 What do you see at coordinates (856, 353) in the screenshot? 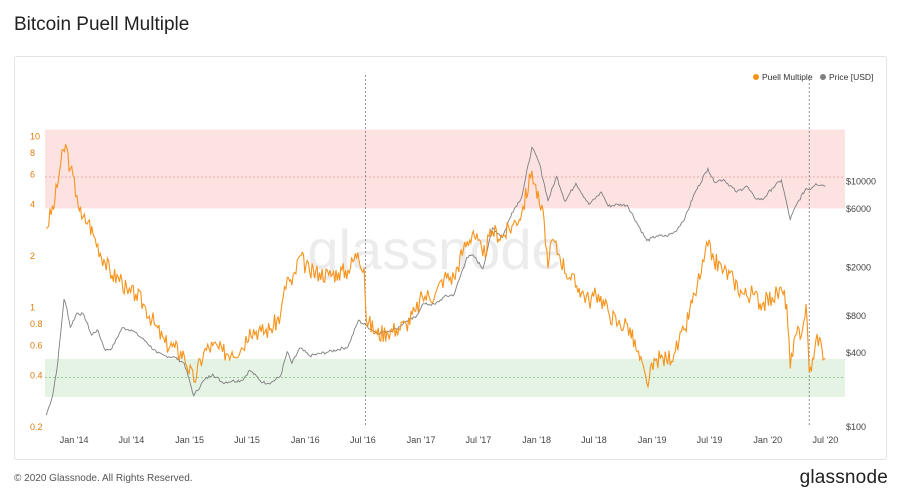
I see `right-tick-label: $400` at bounding box center [856, 353].